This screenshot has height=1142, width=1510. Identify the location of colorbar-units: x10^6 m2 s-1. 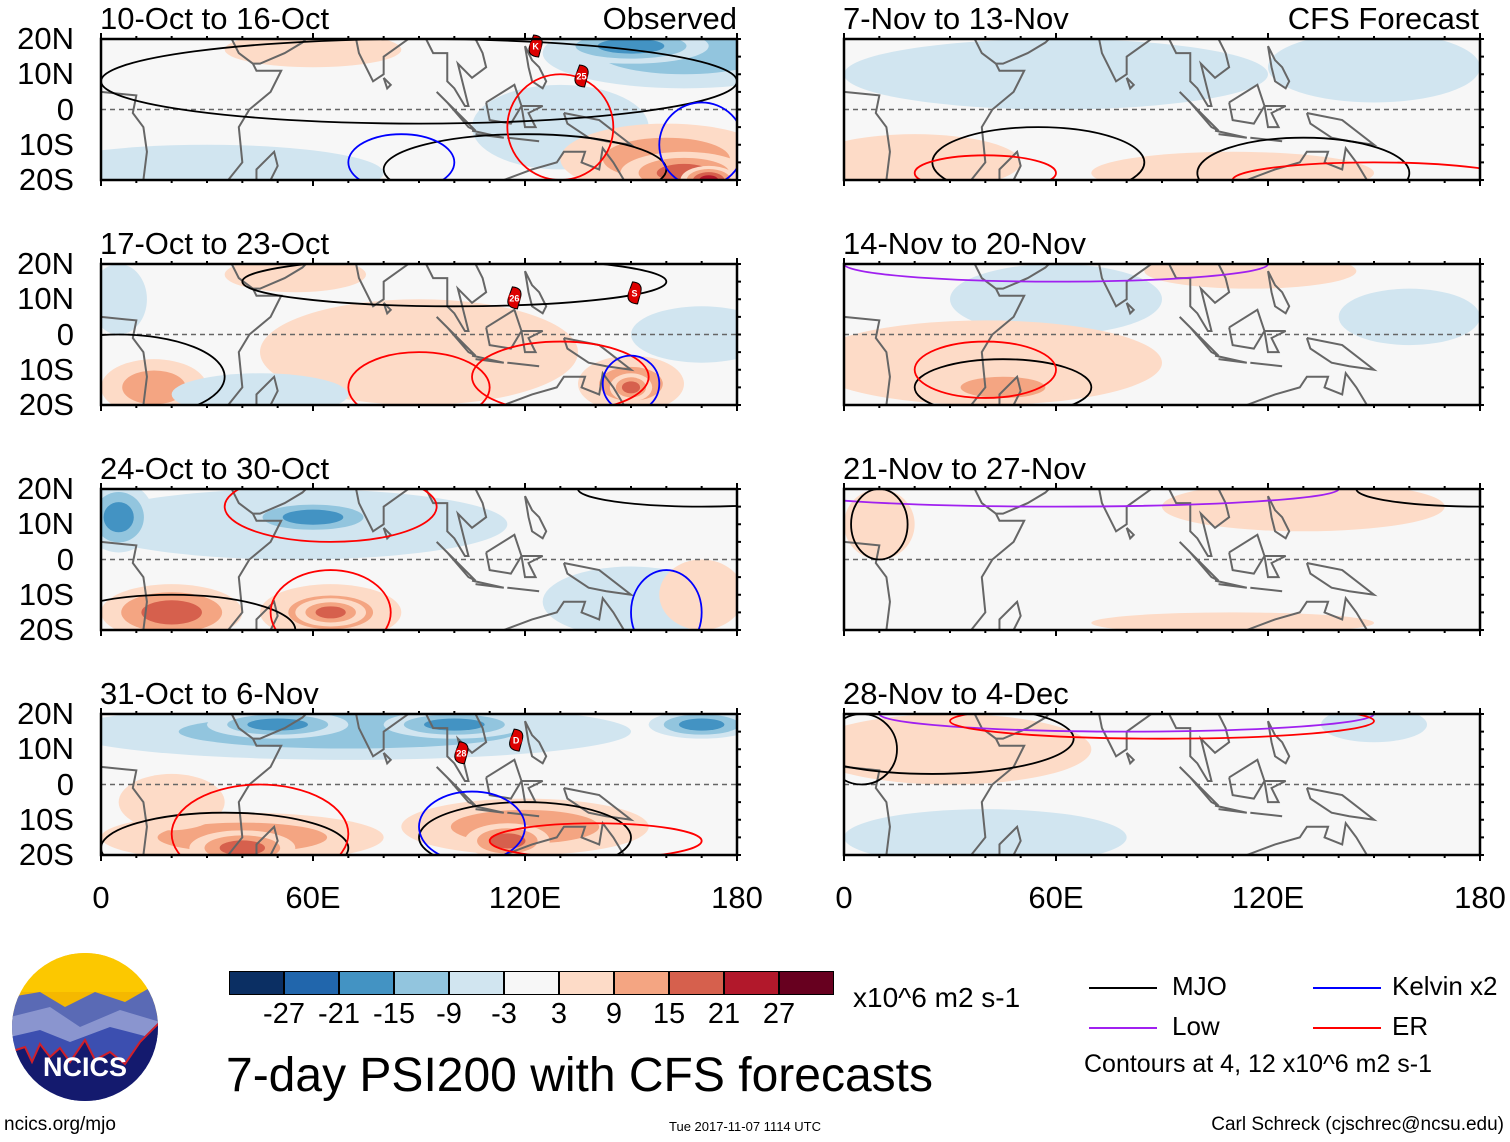
(937, 997).